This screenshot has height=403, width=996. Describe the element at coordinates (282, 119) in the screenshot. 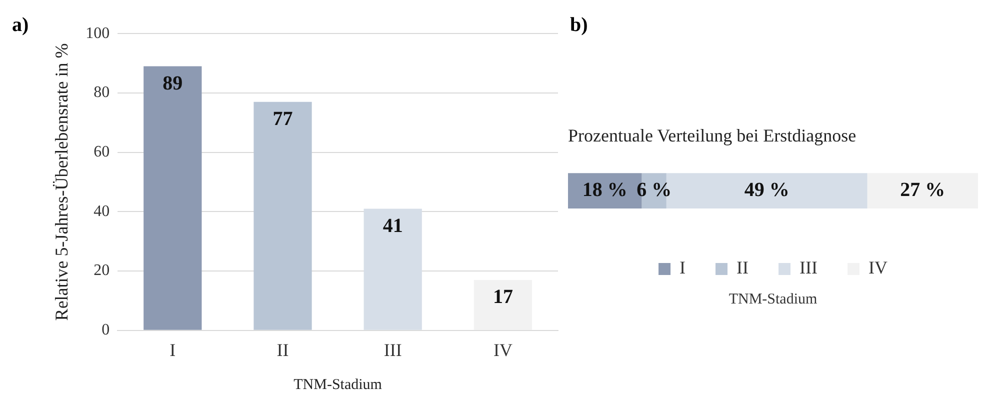

I see `data-label: 77` at that location.